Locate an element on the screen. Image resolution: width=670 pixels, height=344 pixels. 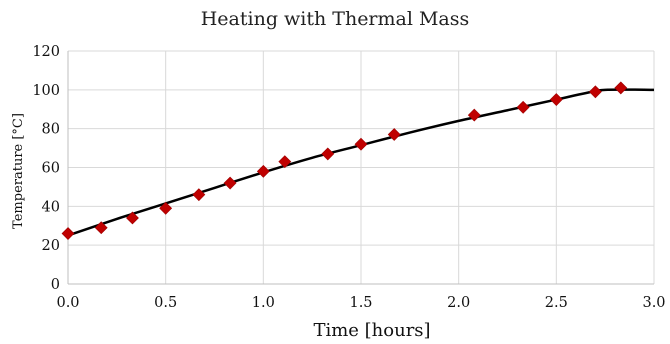
x-tick-label: 3.0 is located at coordinates (653, 303).